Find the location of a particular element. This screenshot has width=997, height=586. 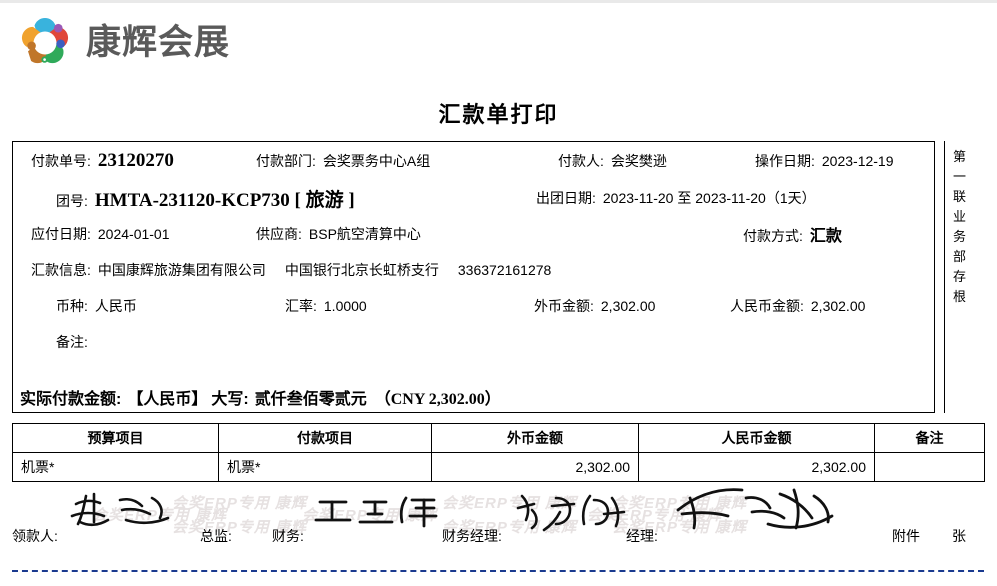

field-payment-no: 付款单号: 23120270 is located at coordinates (102, 161).